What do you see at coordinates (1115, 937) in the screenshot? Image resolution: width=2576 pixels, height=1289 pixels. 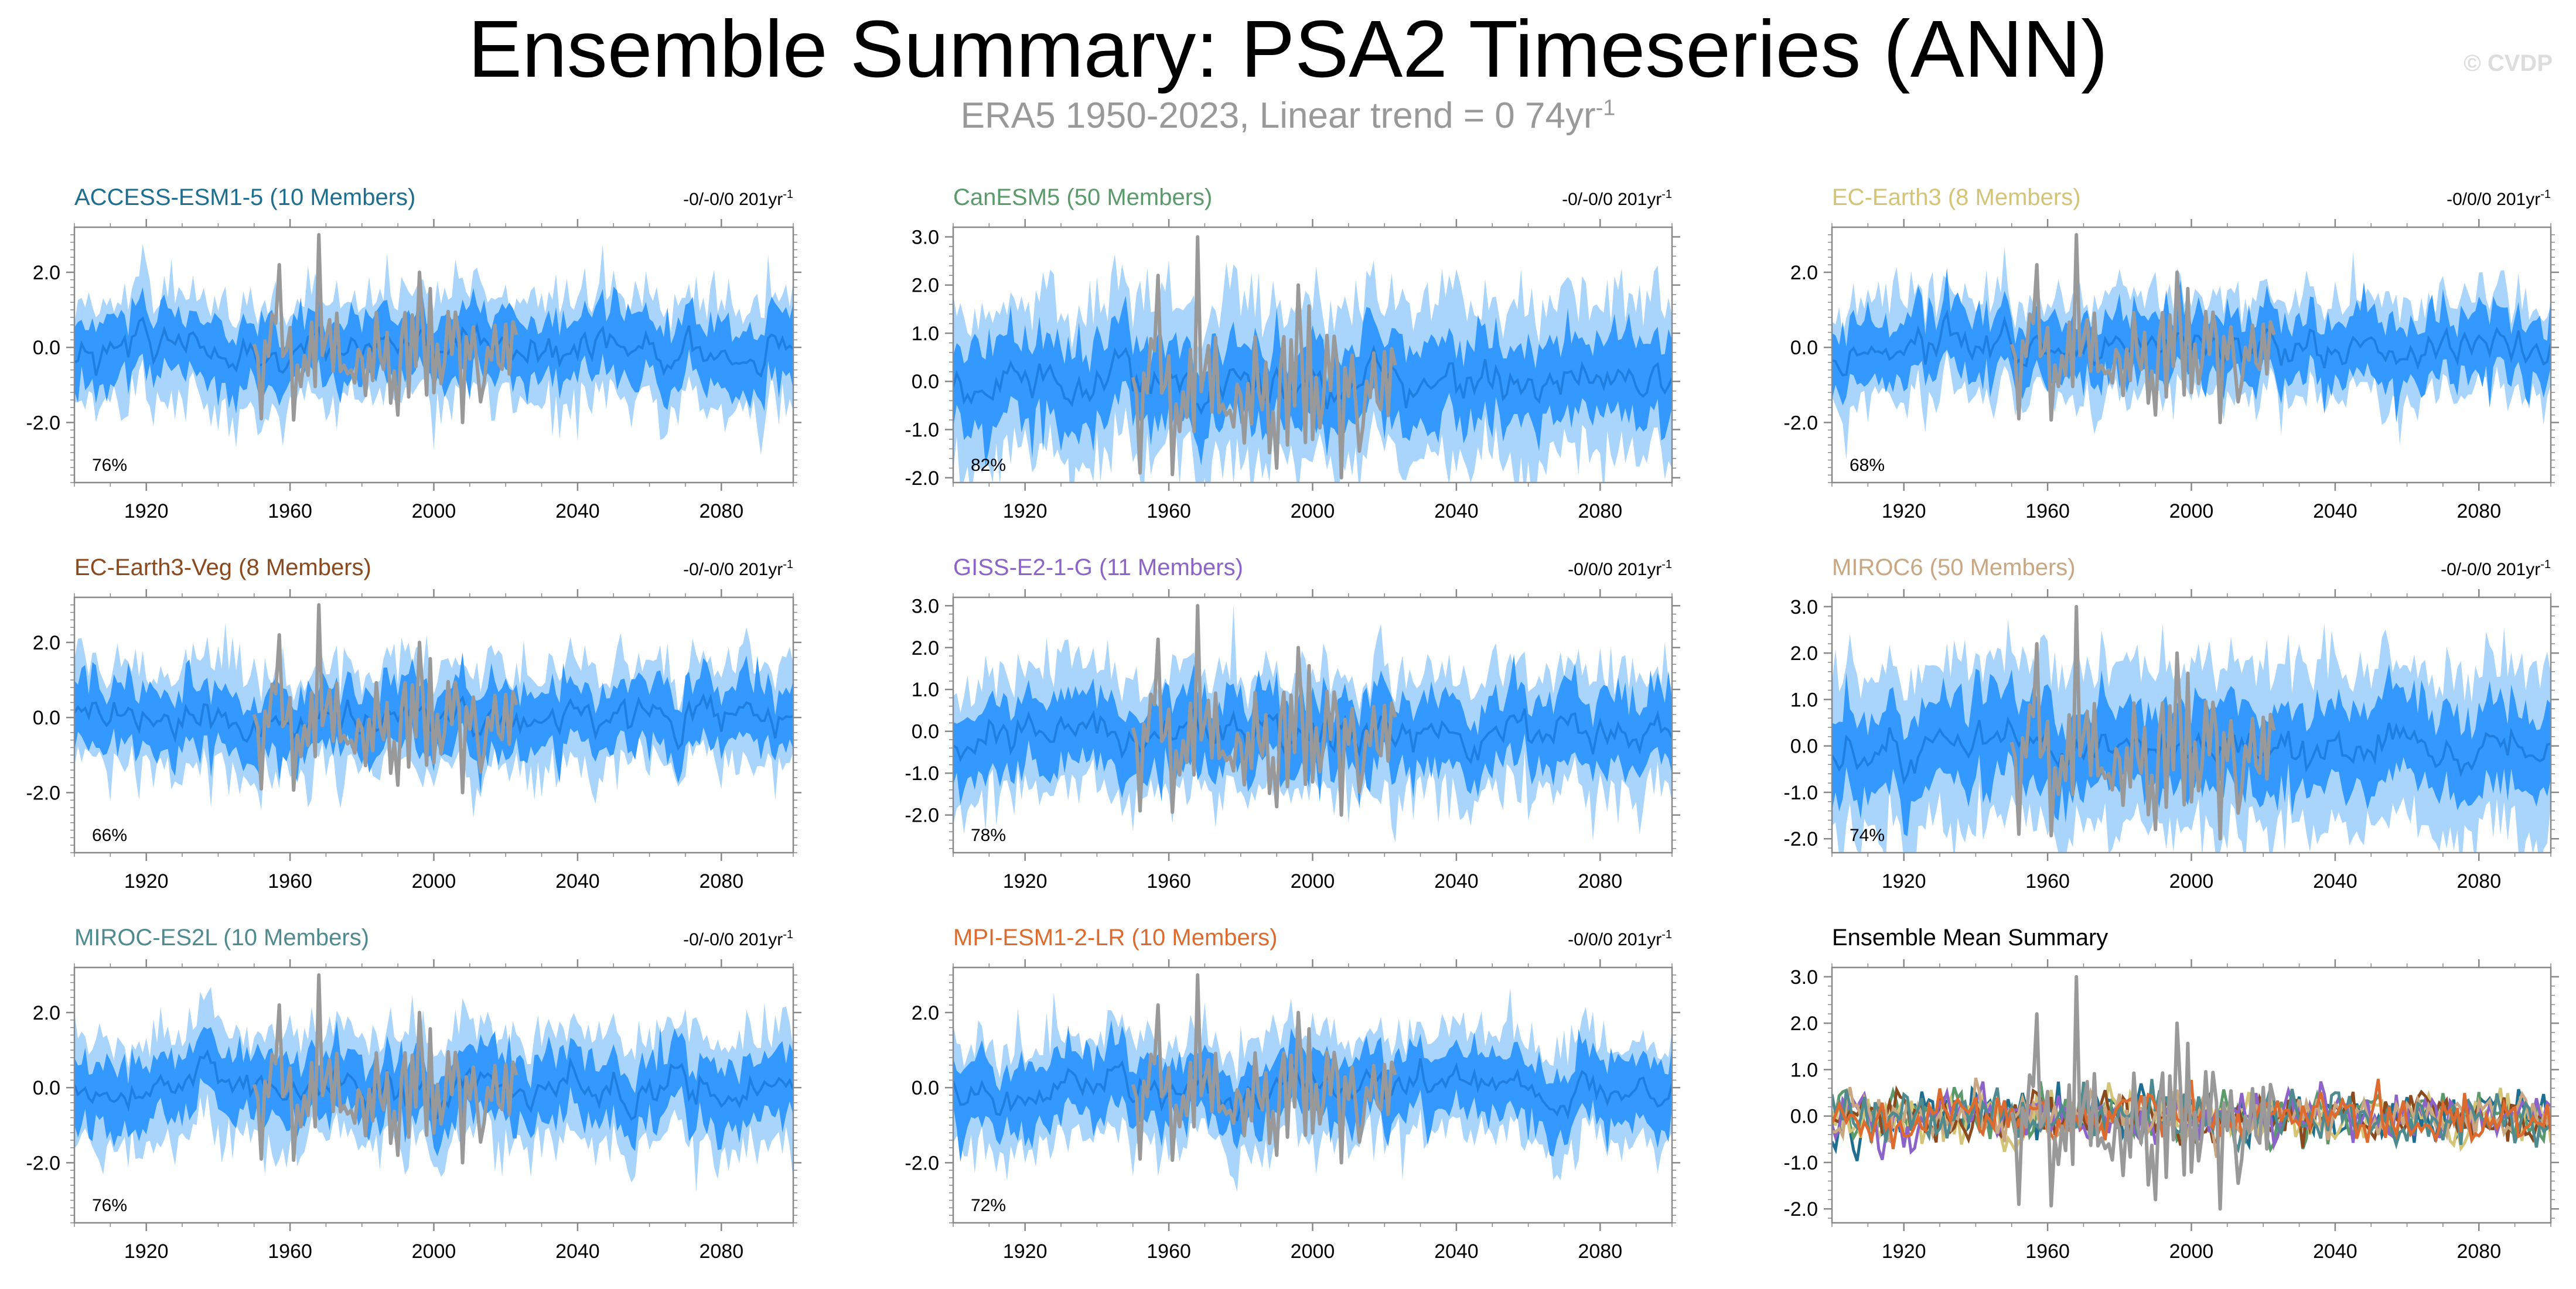 I see `panel-title: MPI-ESM1-2-LR (10 Members)` at bounding box center [1115, 937].